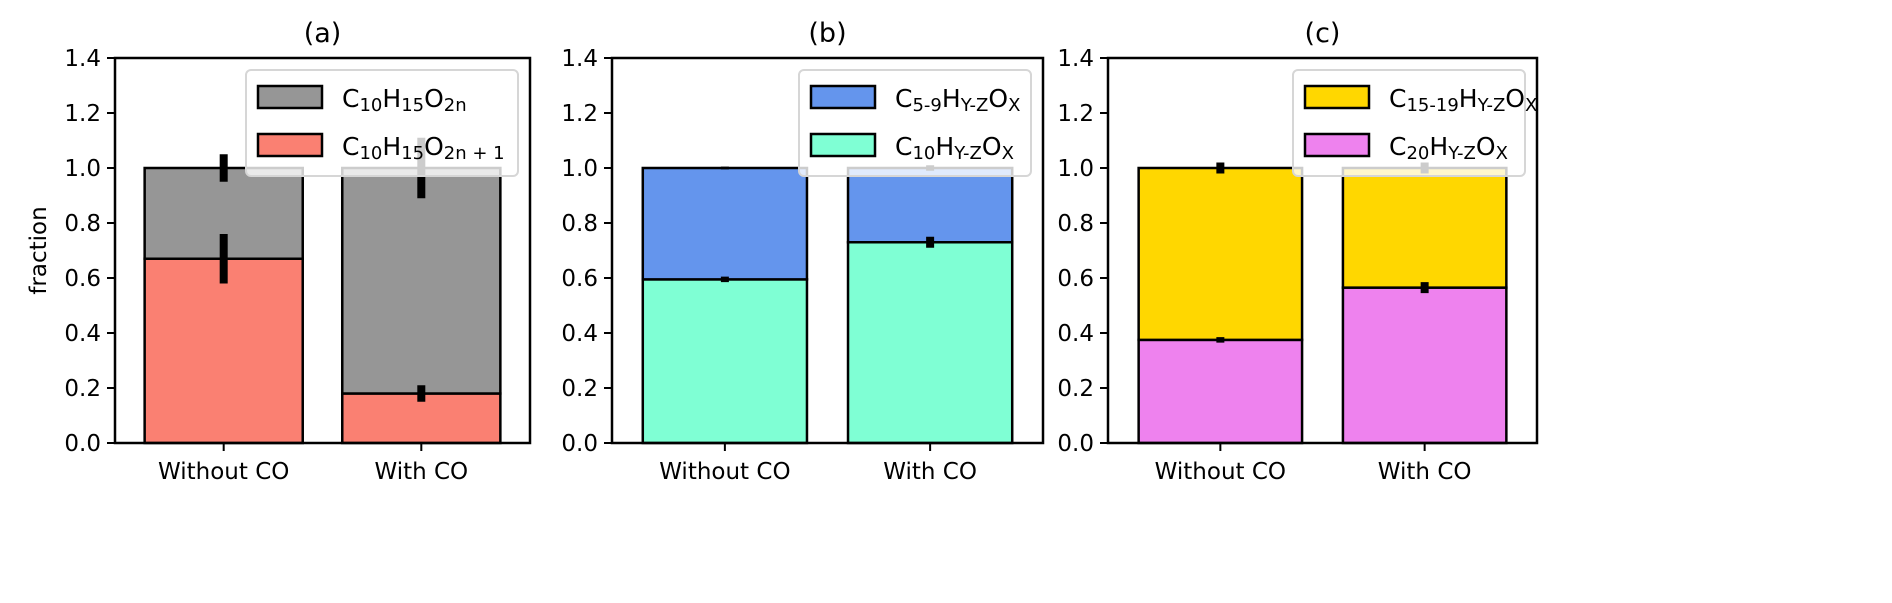 This screenshot has height=603, width=1892. I want to click on legend-label: C10H15O2n + 1, so click(423, 148).